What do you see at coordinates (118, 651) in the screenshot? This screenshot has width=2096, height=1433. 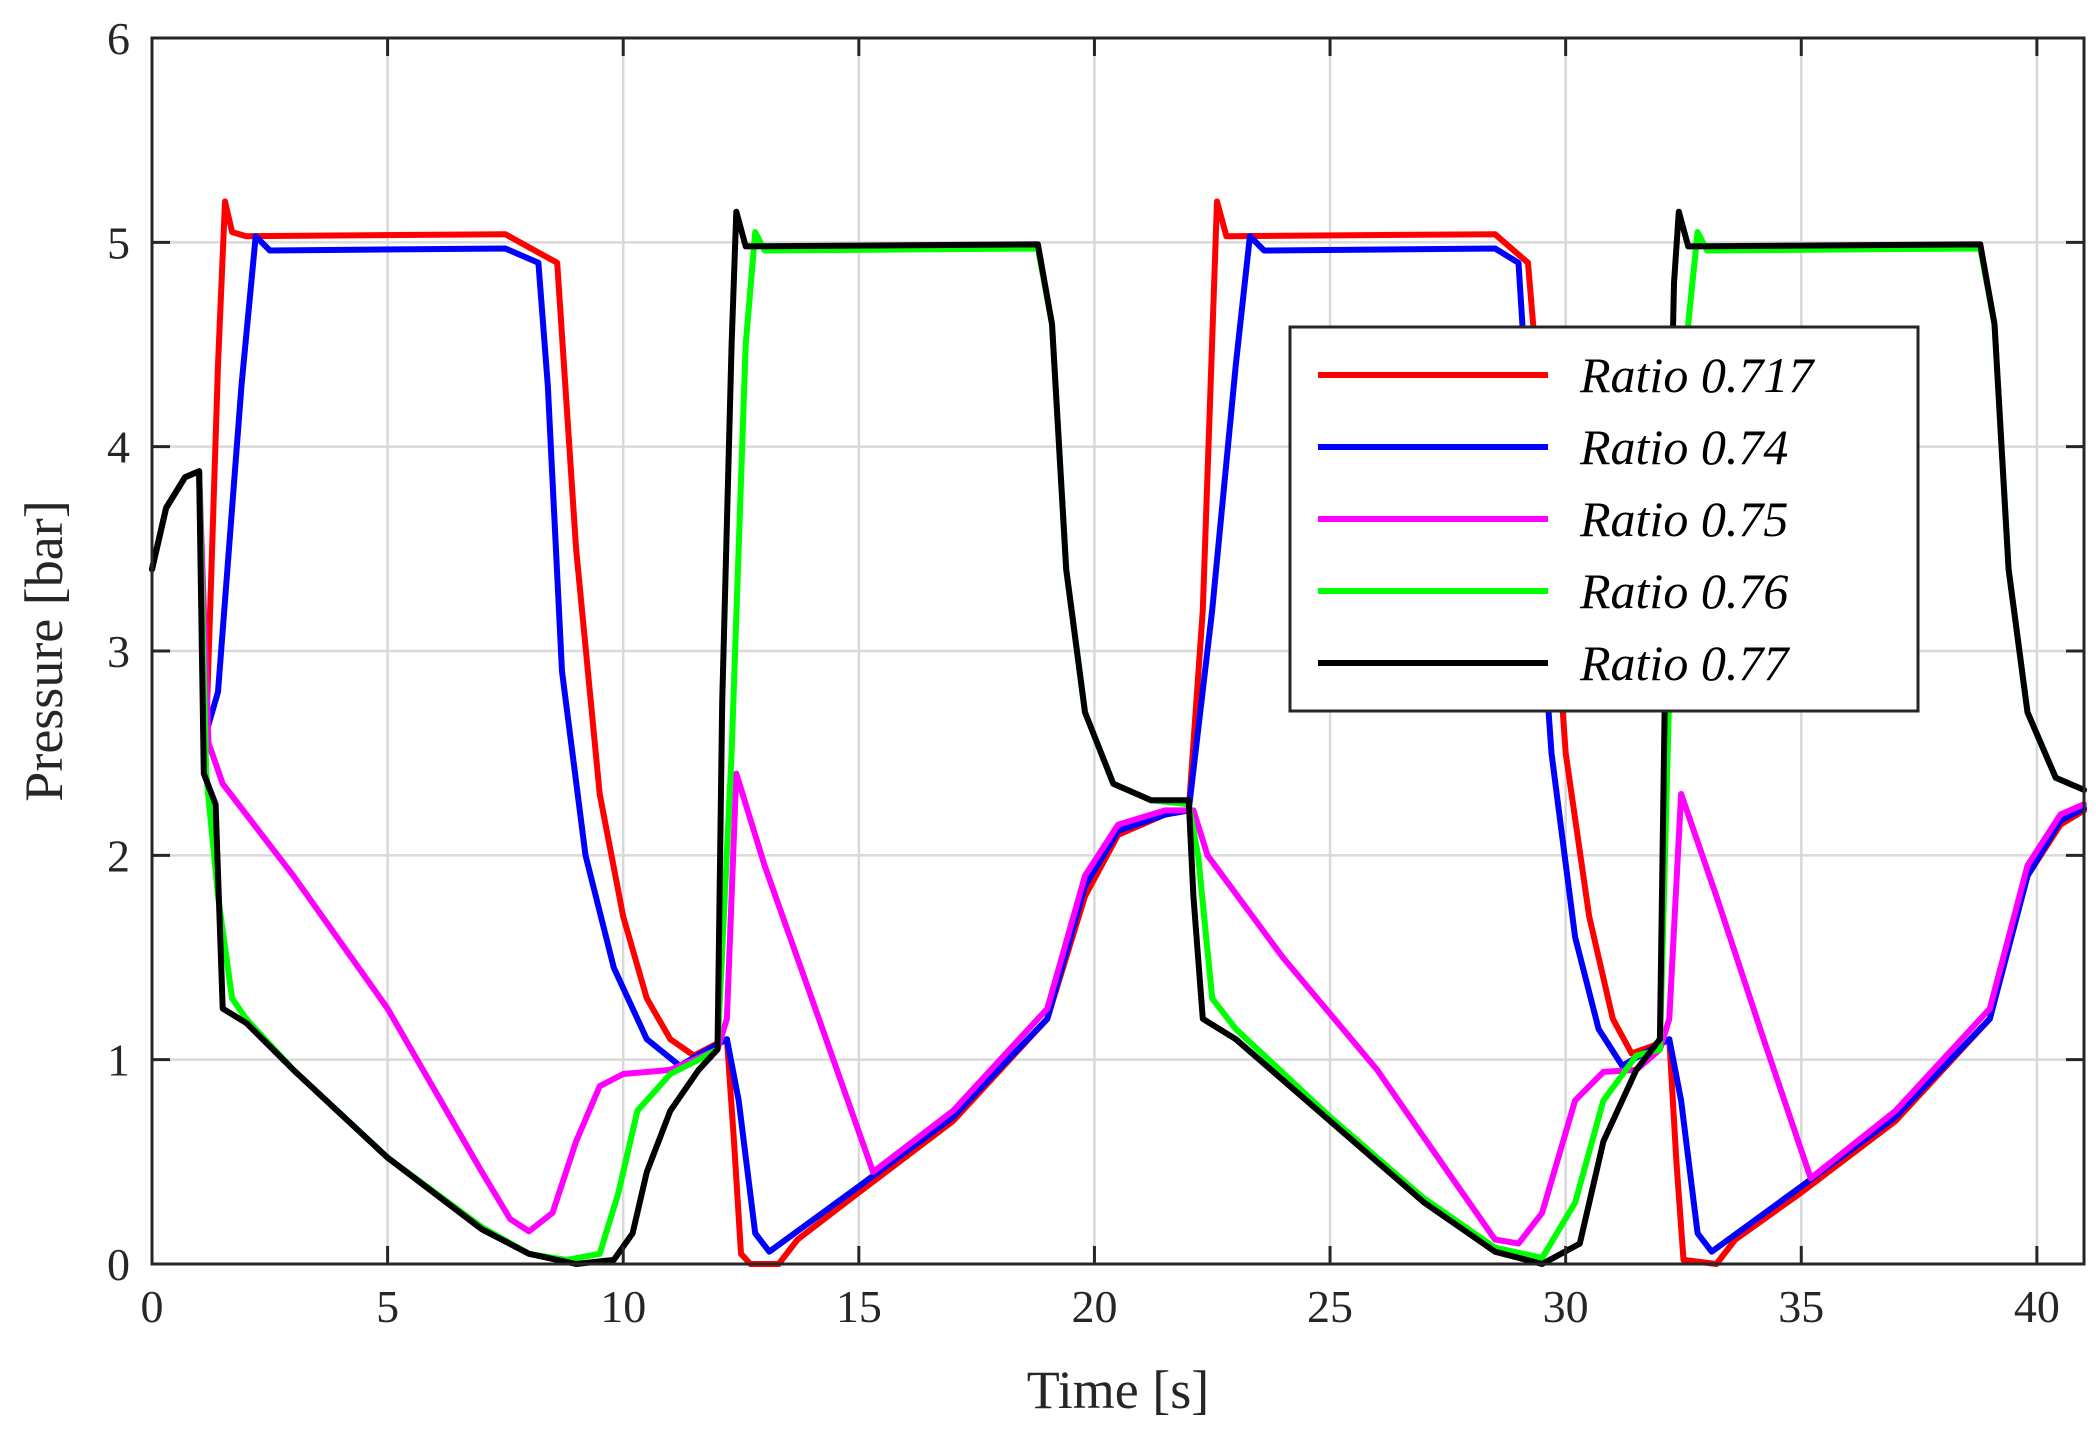 I see `y-tick-label: 3` at bounding box center [118, 651].